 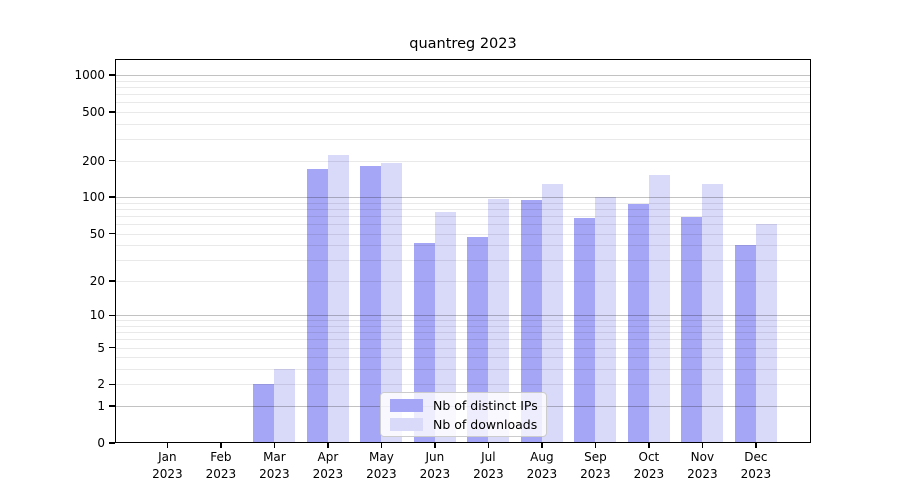 What do you see at coordinates (485, 405) in the screenshot?
I see `legend-label-distinct-ips: Nb of distinct IPs` at bounding box center [485, 405].